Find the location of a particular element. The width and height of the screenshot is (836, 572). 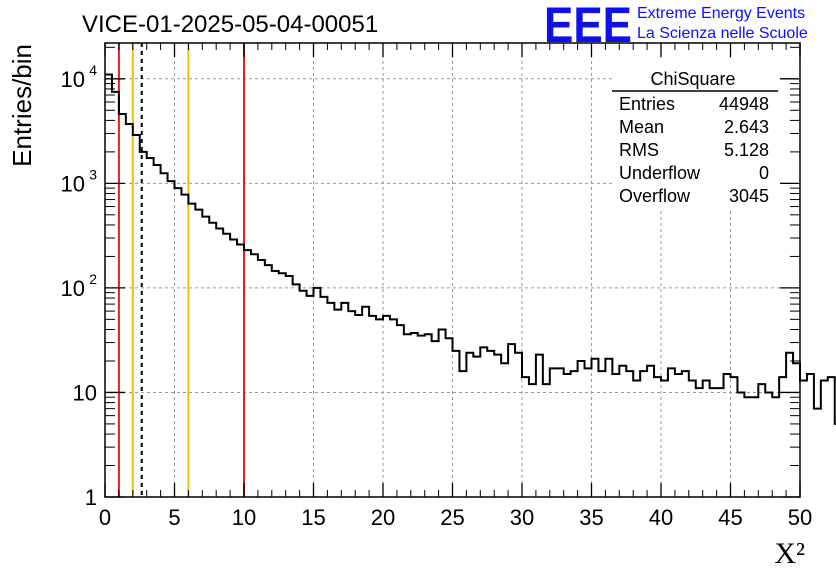

reference-lines is located at coordinates (181, 270).